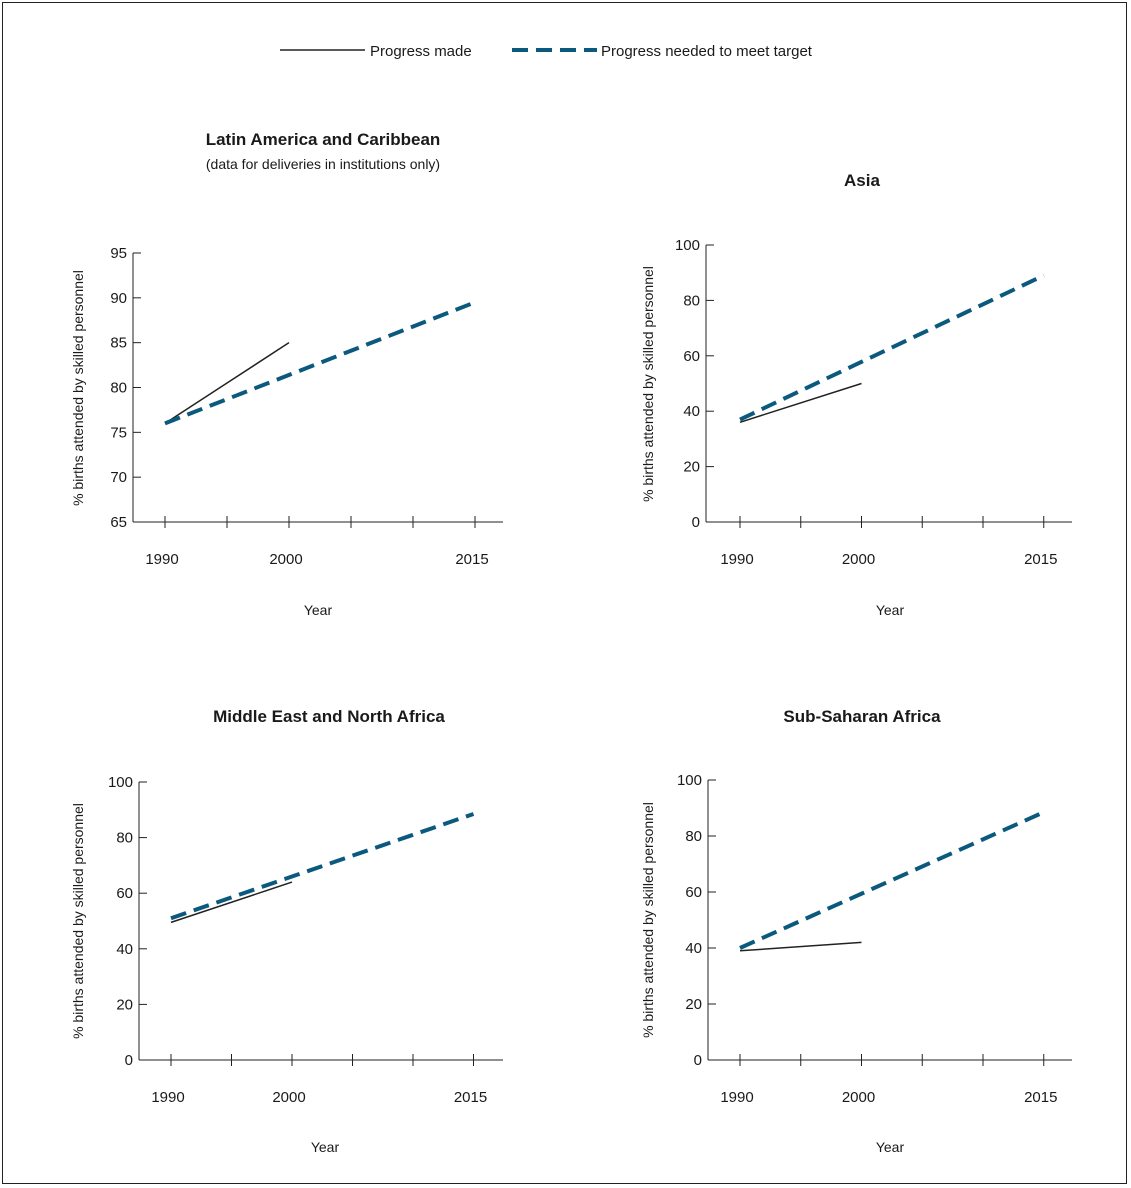  I want to click on y-tick-label: 90, so click(118, 298).